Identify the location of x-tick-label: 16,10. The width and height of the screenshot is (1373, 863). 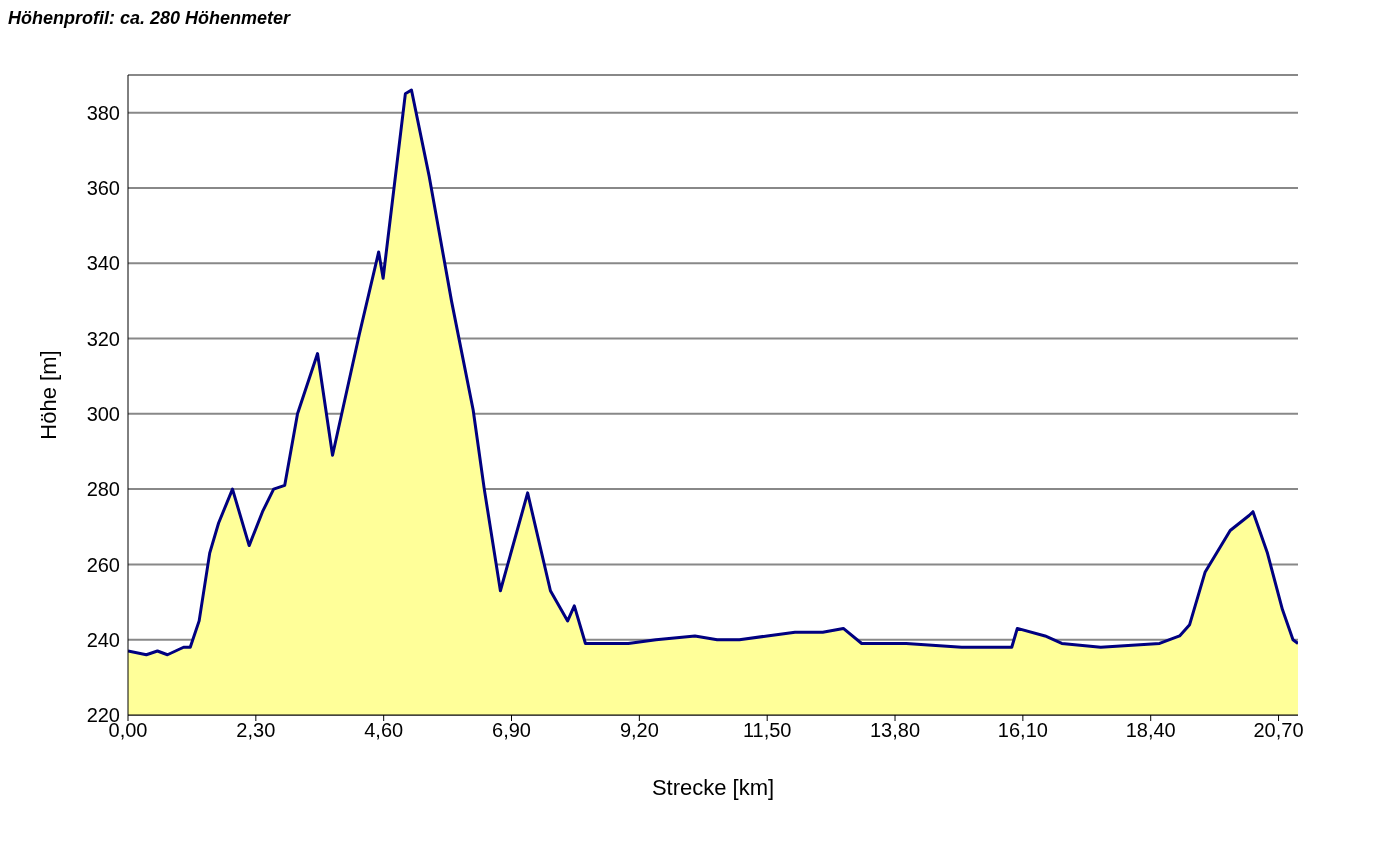
(1022, 730).